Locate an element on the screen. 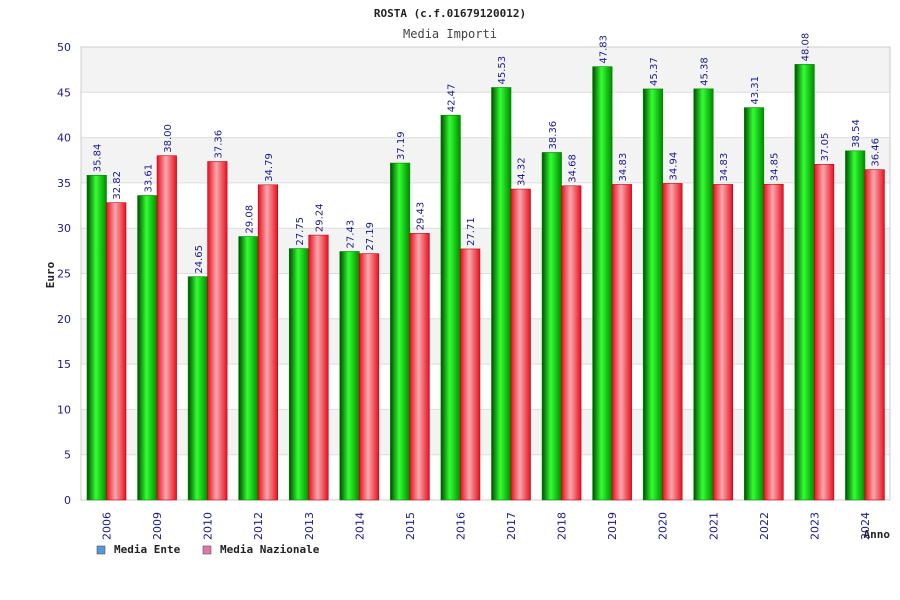 The height and width of the screenshot is (600, 900). x-tick-label: 2023 is located at coordinates (814, 526).